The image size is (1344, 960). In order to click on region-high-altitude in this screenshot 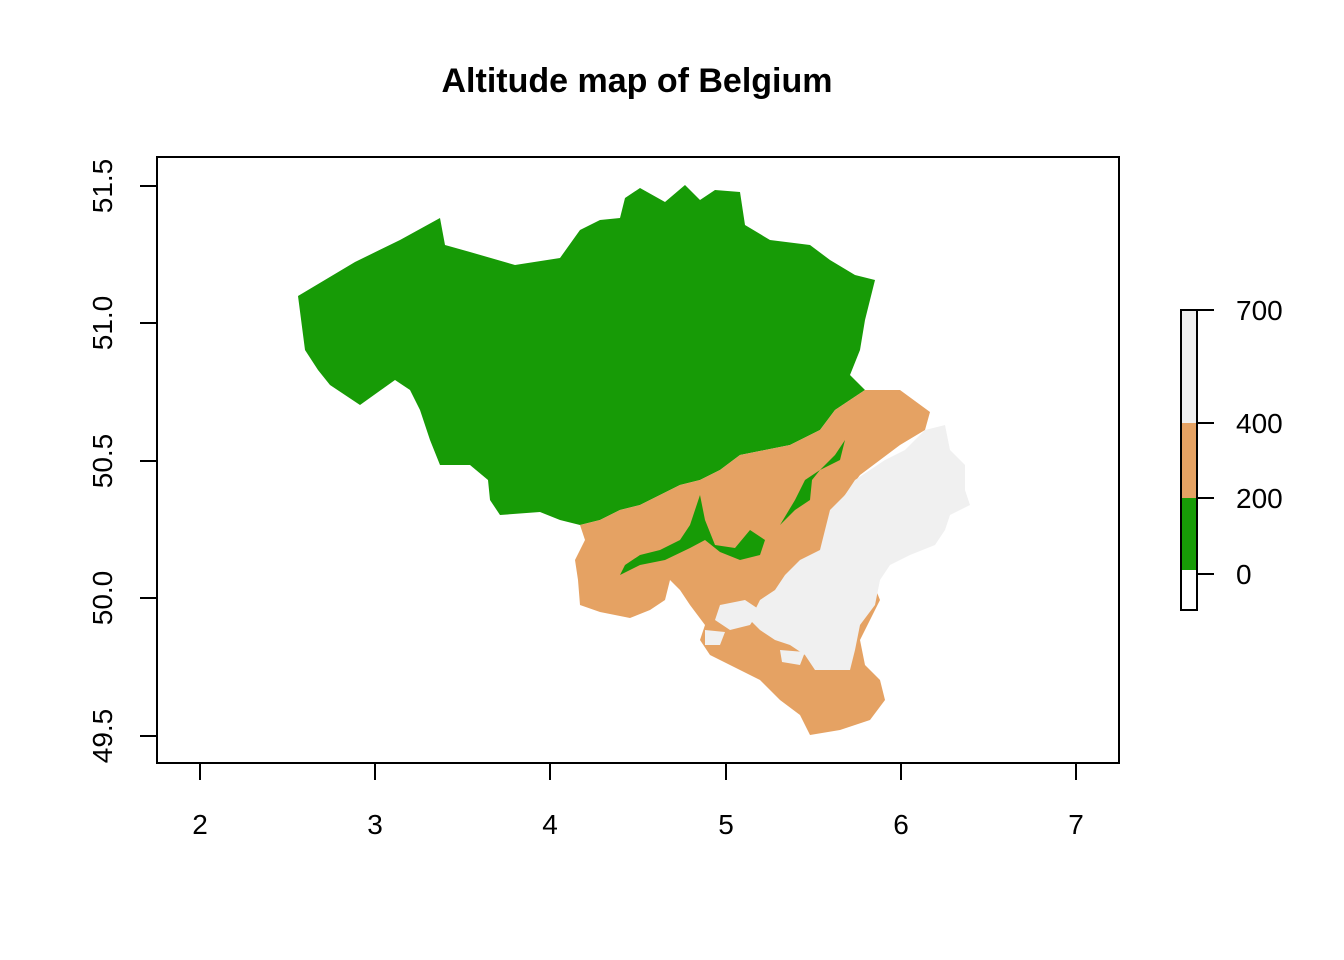, I will do `click(860, 547)`.